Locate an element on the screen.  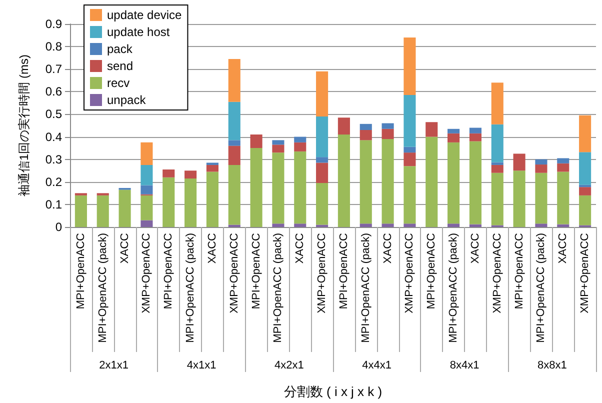
y-tick-label: 0.2 is located at coordinates (53, 181).